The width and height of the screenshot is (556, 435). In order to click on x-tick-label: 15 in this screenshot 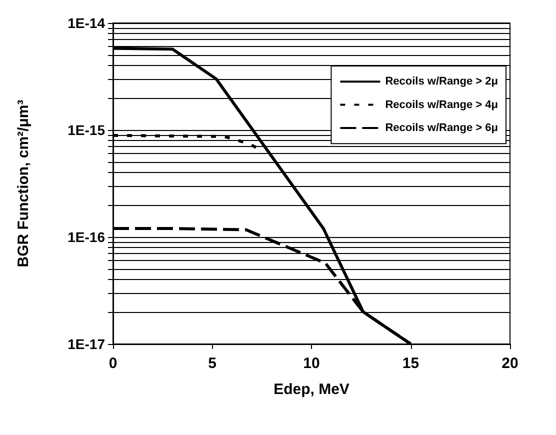, I will do `click(411, 363)`.